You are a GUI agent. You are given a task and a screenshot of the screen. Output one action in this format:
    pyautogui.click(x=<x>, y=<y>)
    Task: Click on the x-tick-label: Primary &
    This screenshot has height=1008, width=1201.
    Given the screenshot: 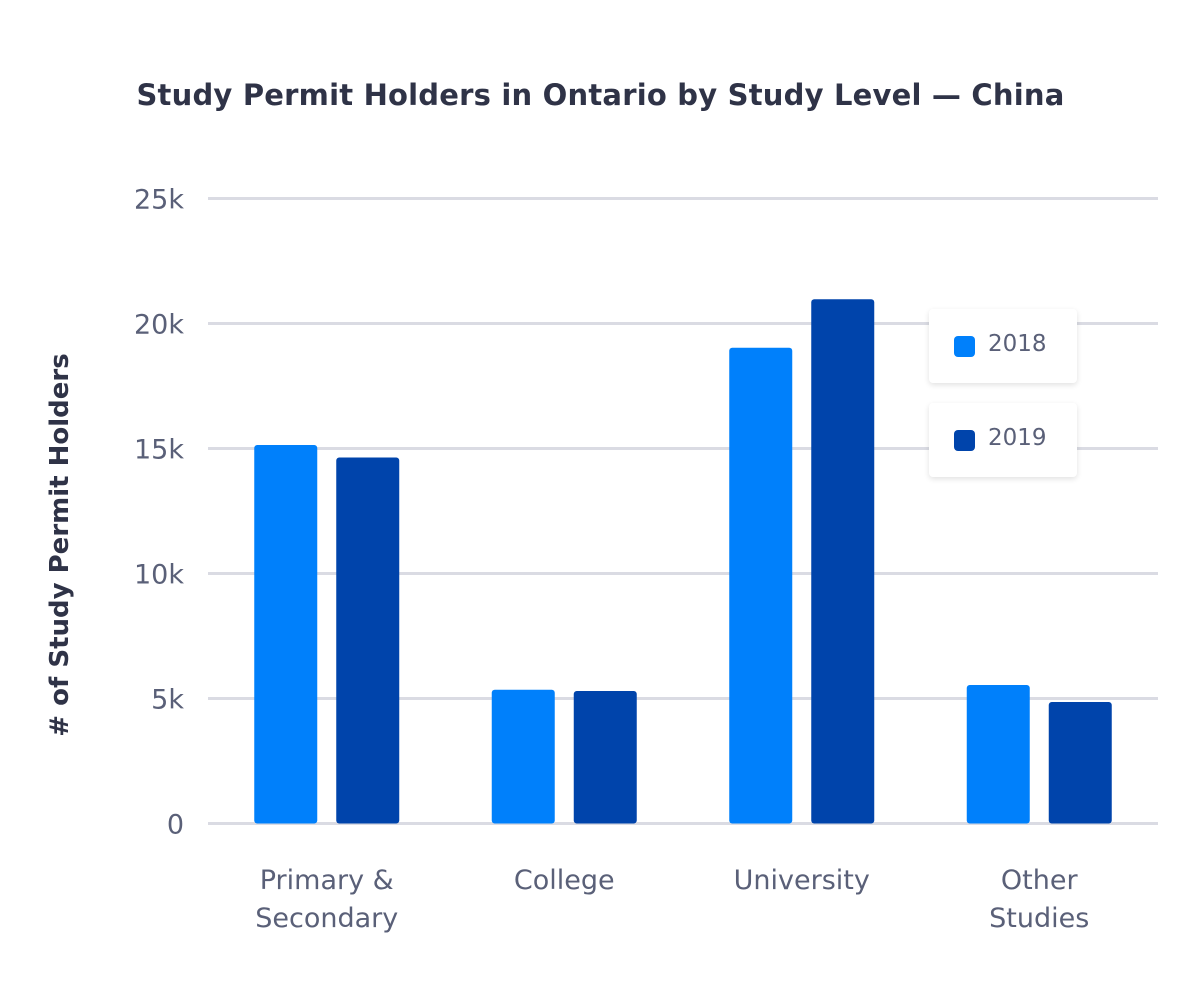 What is the action you would take?
    pyautogui.click(x=327, y=880)
    